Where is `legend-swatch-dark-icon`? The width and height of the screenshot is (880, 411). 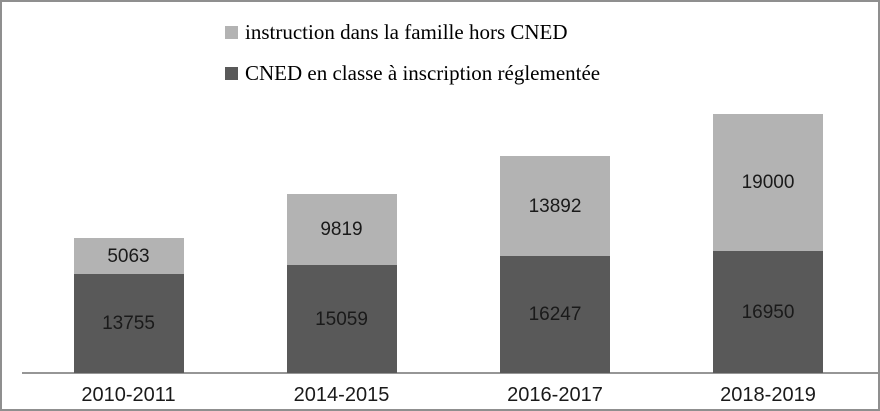
legend-swatch-dark-icon is located at coordinates (231, 73).